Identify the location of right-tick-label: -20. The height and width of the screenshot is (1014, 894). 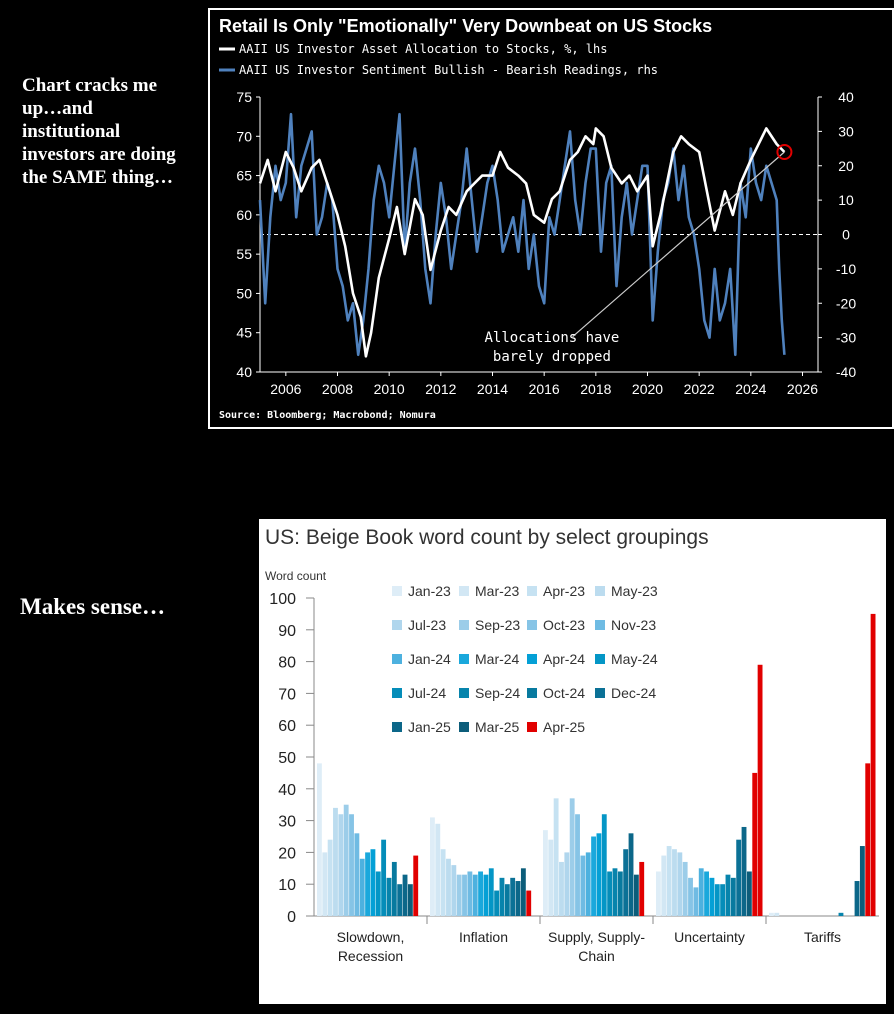
(846, 303).